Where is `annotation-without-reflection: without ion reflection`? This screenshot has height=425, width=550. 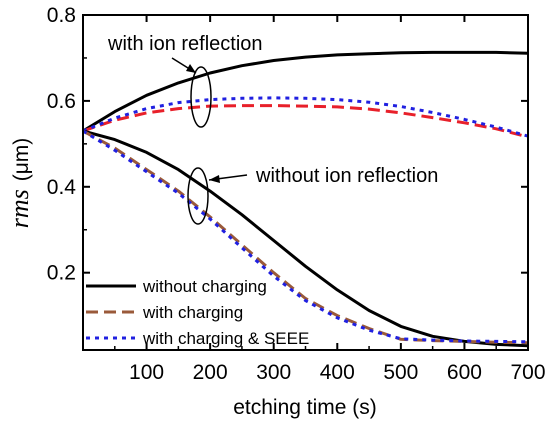 annotation-without-reflection: without ion reflection is located at coordinates (346, 176).